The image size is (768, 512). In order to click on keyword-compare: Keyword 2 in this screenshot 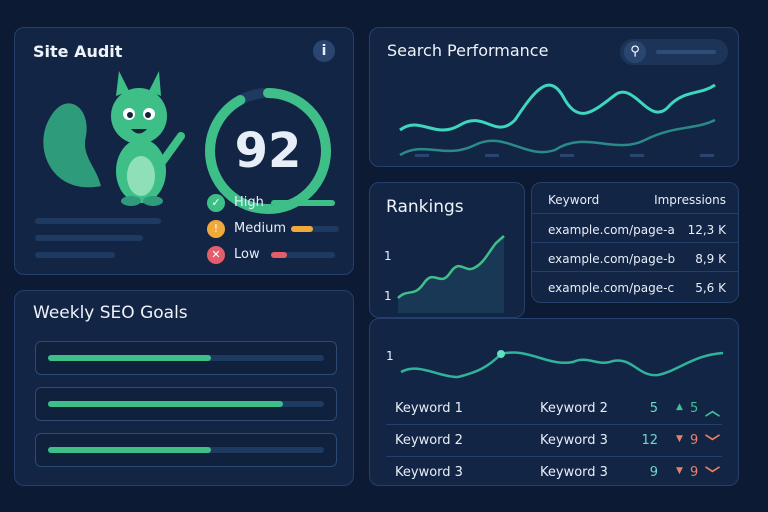, I will do `click(574, 408)`.